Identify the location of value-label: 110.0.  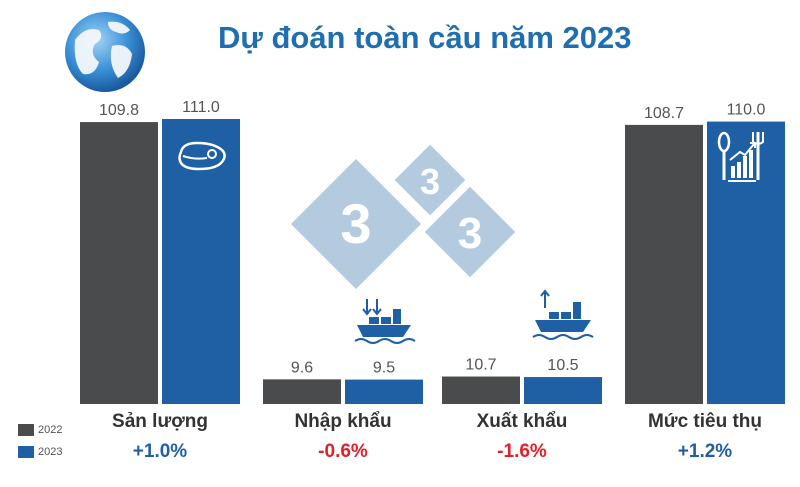
(746, 110).